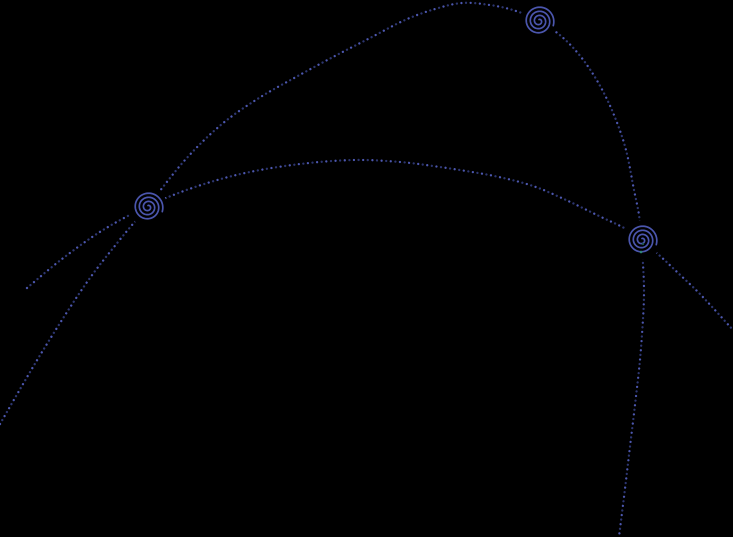  I want to click on spiral-left-spiral-icon, so click(149, 206).